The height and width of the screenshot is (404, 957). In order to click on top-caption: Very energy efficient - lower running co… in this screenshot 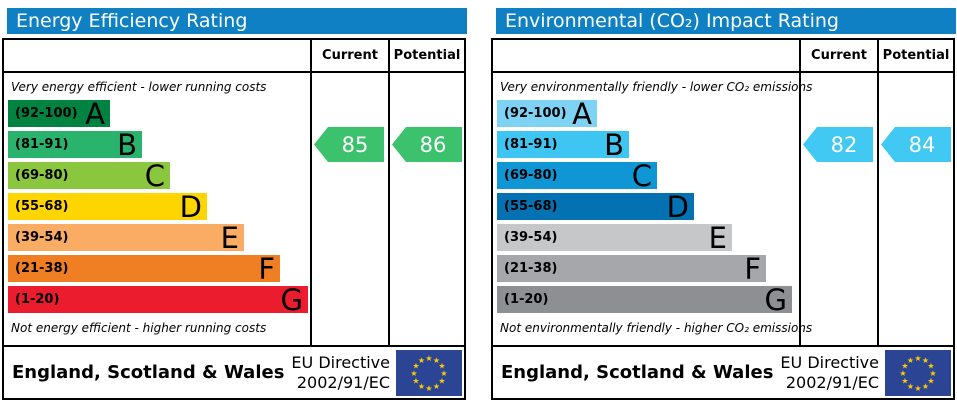, I will do `click(139, 87)`.